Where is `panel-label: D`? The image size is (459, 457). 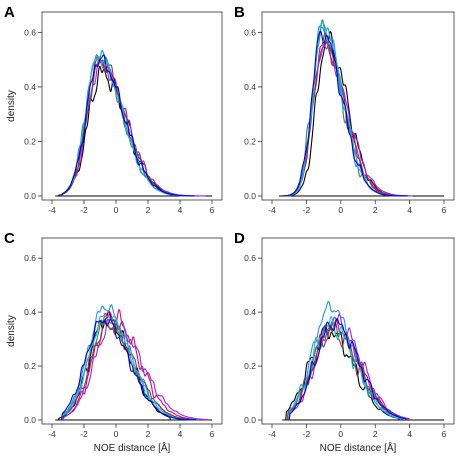
panel-label: D is located at coordinates (239, 238).